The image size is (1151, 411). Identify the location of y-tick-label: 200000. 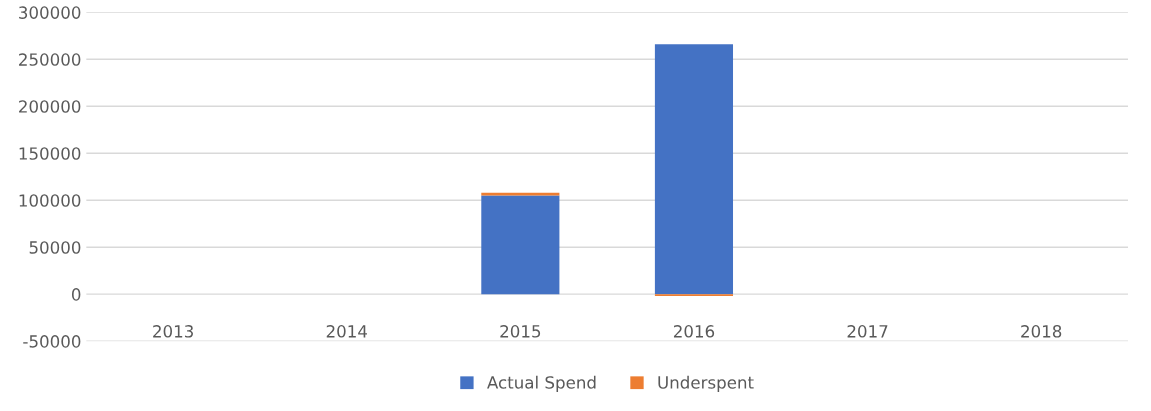
(50, 106).